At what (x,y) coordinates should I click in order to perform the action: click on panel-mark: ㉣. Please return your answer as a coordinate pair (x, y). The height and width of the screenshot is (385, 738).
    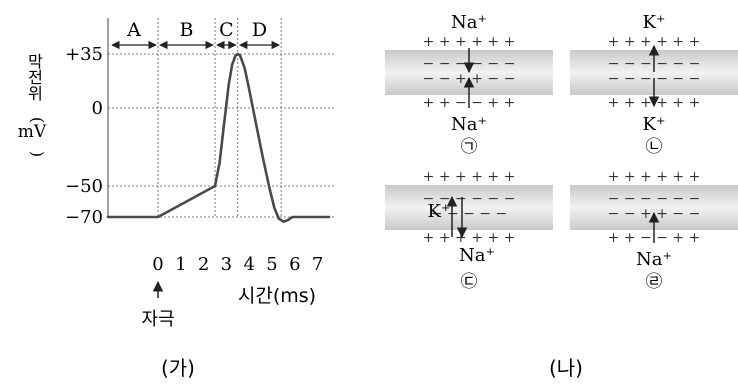
    Looking at the image, I should click on (654, 282).